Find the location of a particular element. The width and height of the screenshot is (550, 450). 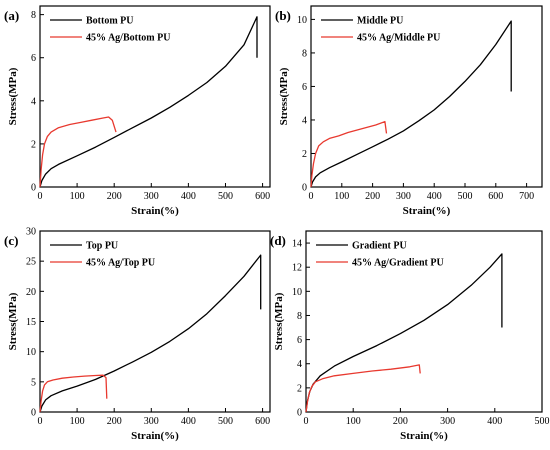

legend-label: Top PU is located at coordinates (102, 246).